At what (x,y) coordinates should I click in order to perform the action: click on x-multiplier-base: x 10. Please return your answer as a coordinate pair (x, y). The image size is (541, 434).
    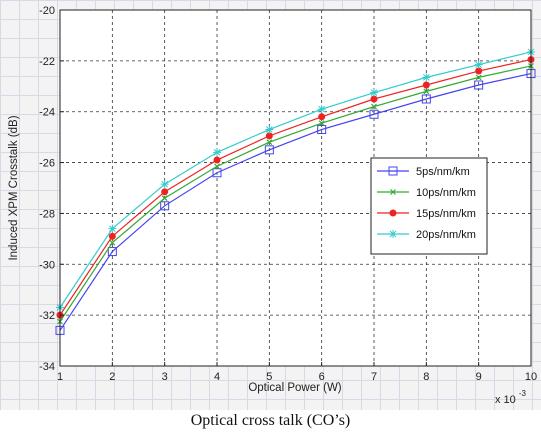
    Looking at the image, I should click on (505, 400).